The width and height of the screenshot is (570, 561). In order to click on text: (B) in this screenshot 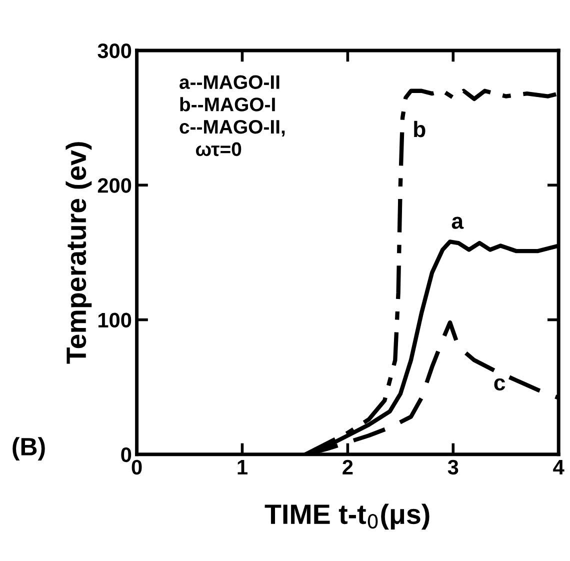, I will do `click(28, 448)`.